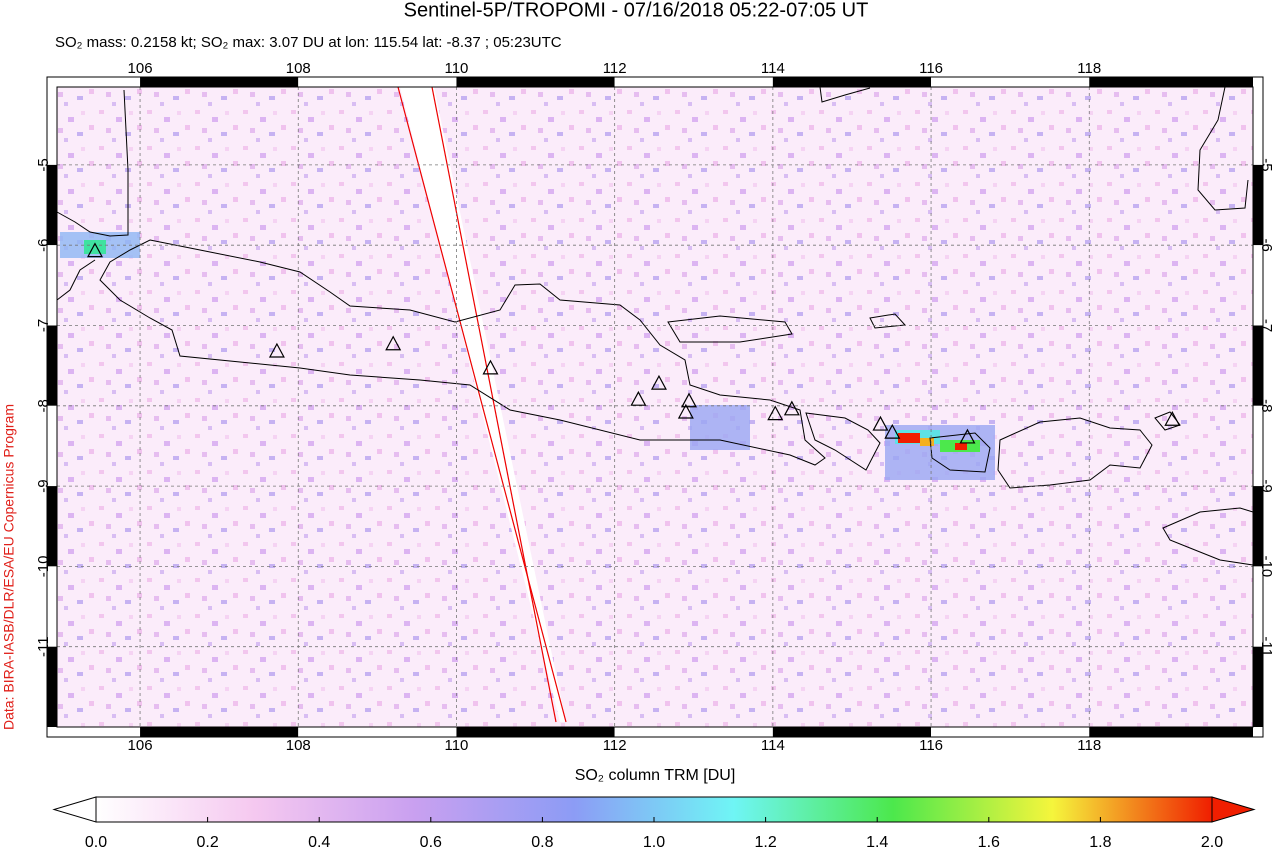  Describe the element at coordinates (431, 842) in the screenshot. I see `colorbar-tick-label: 0.6` at that location.